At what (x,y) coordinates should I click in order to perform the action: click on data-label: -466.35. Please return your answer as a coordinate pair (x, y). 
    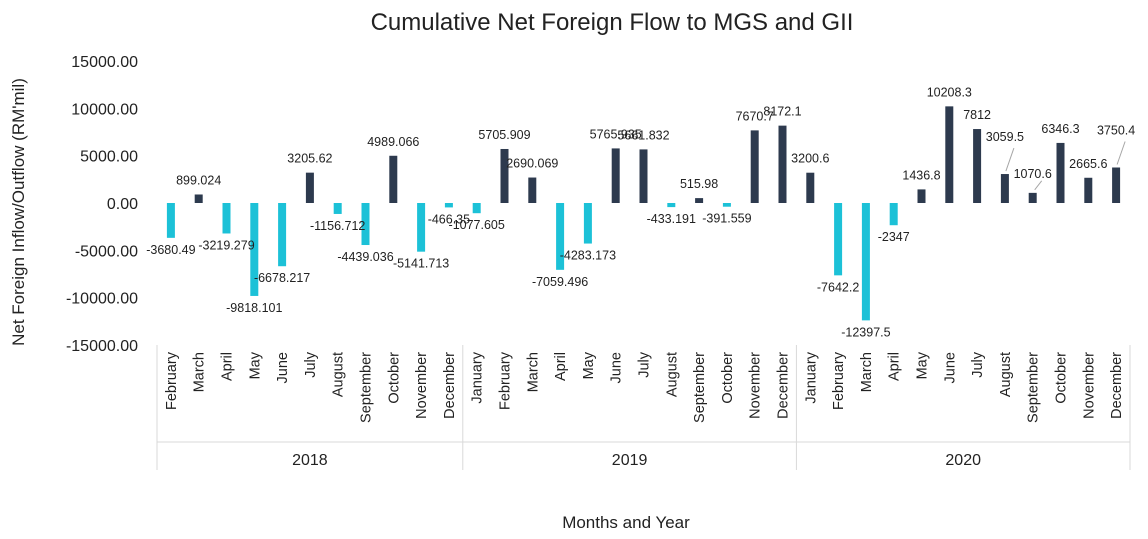
    Looking at the image, I should click on (449, 219).